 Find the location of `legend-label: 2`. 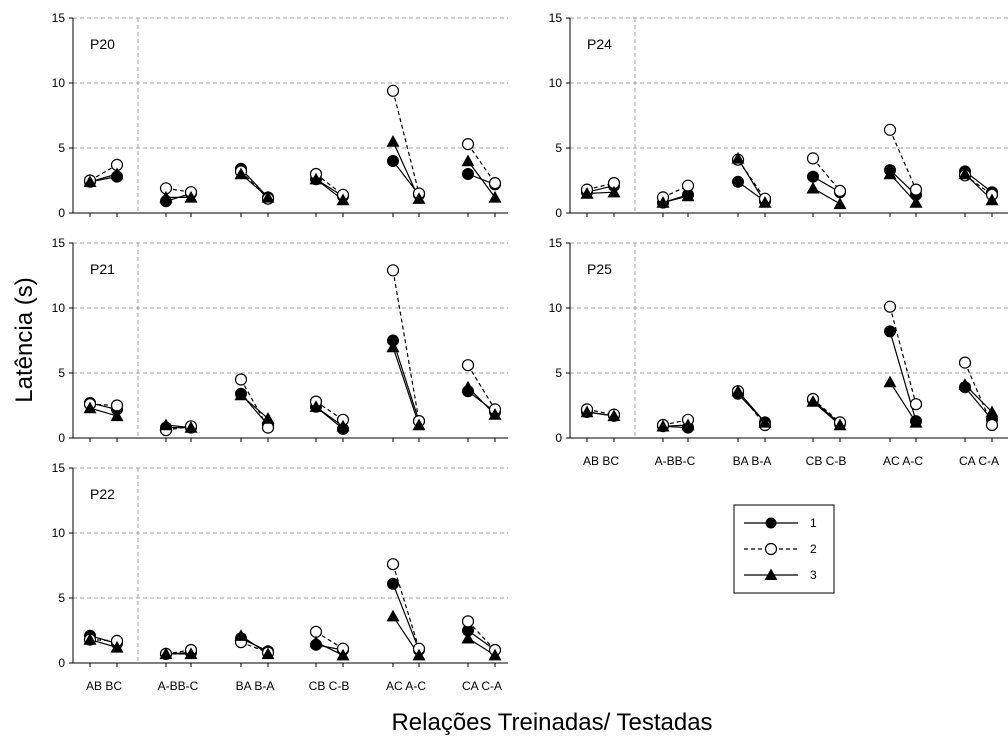

legend-label: 2 is located at coordinates (813, 549).